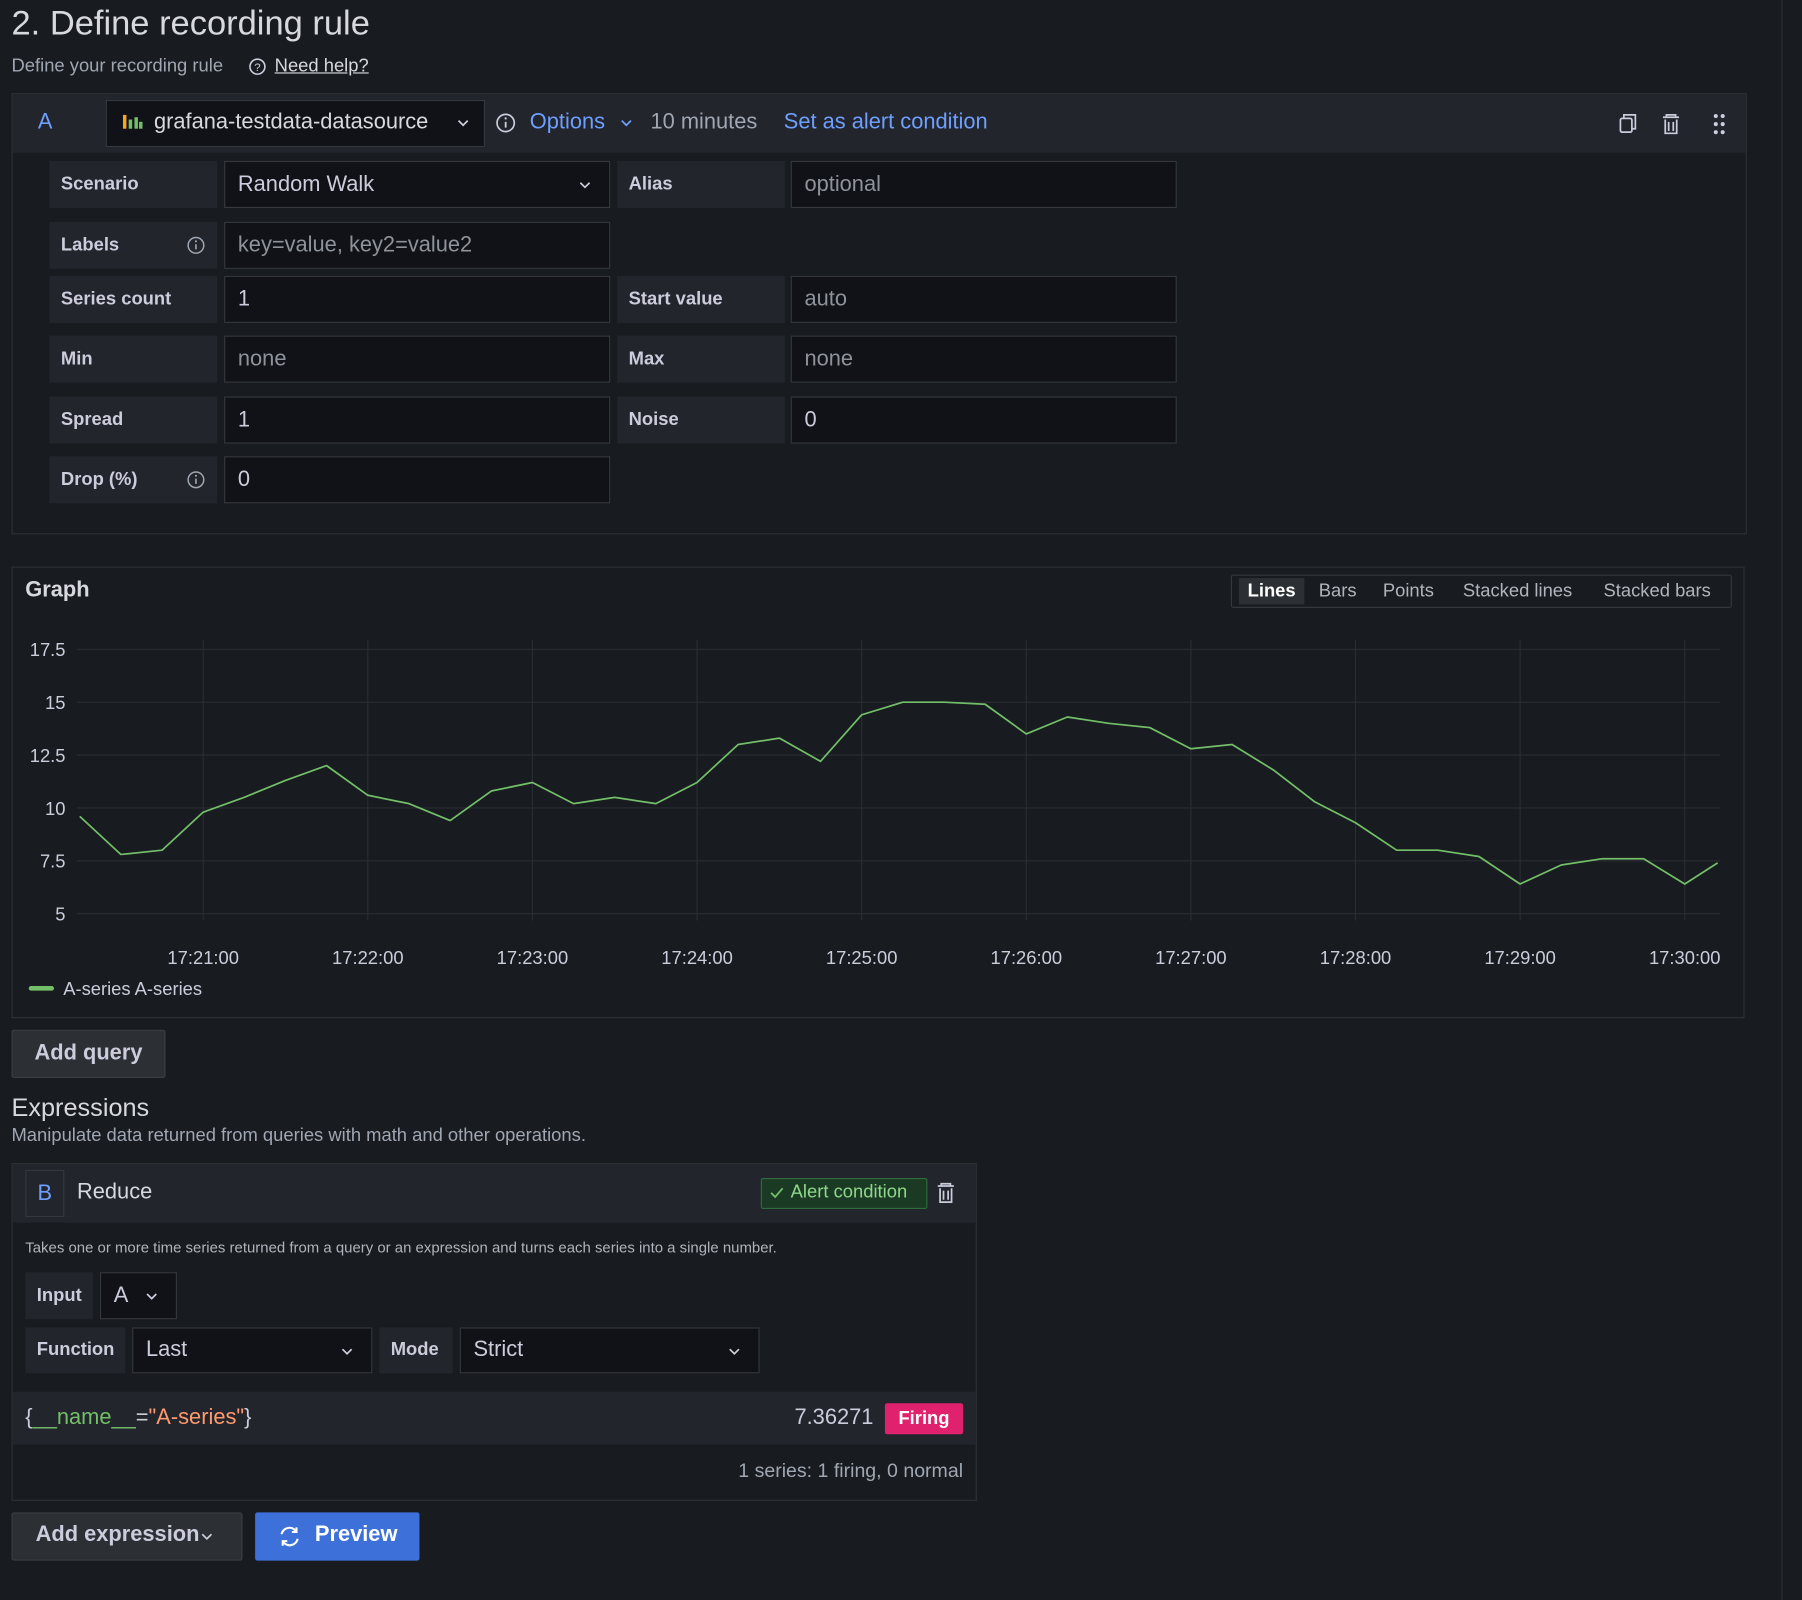  Describe the element at coordinates (983, 184) in the screenshot. I see `field-input: optional` at that location.